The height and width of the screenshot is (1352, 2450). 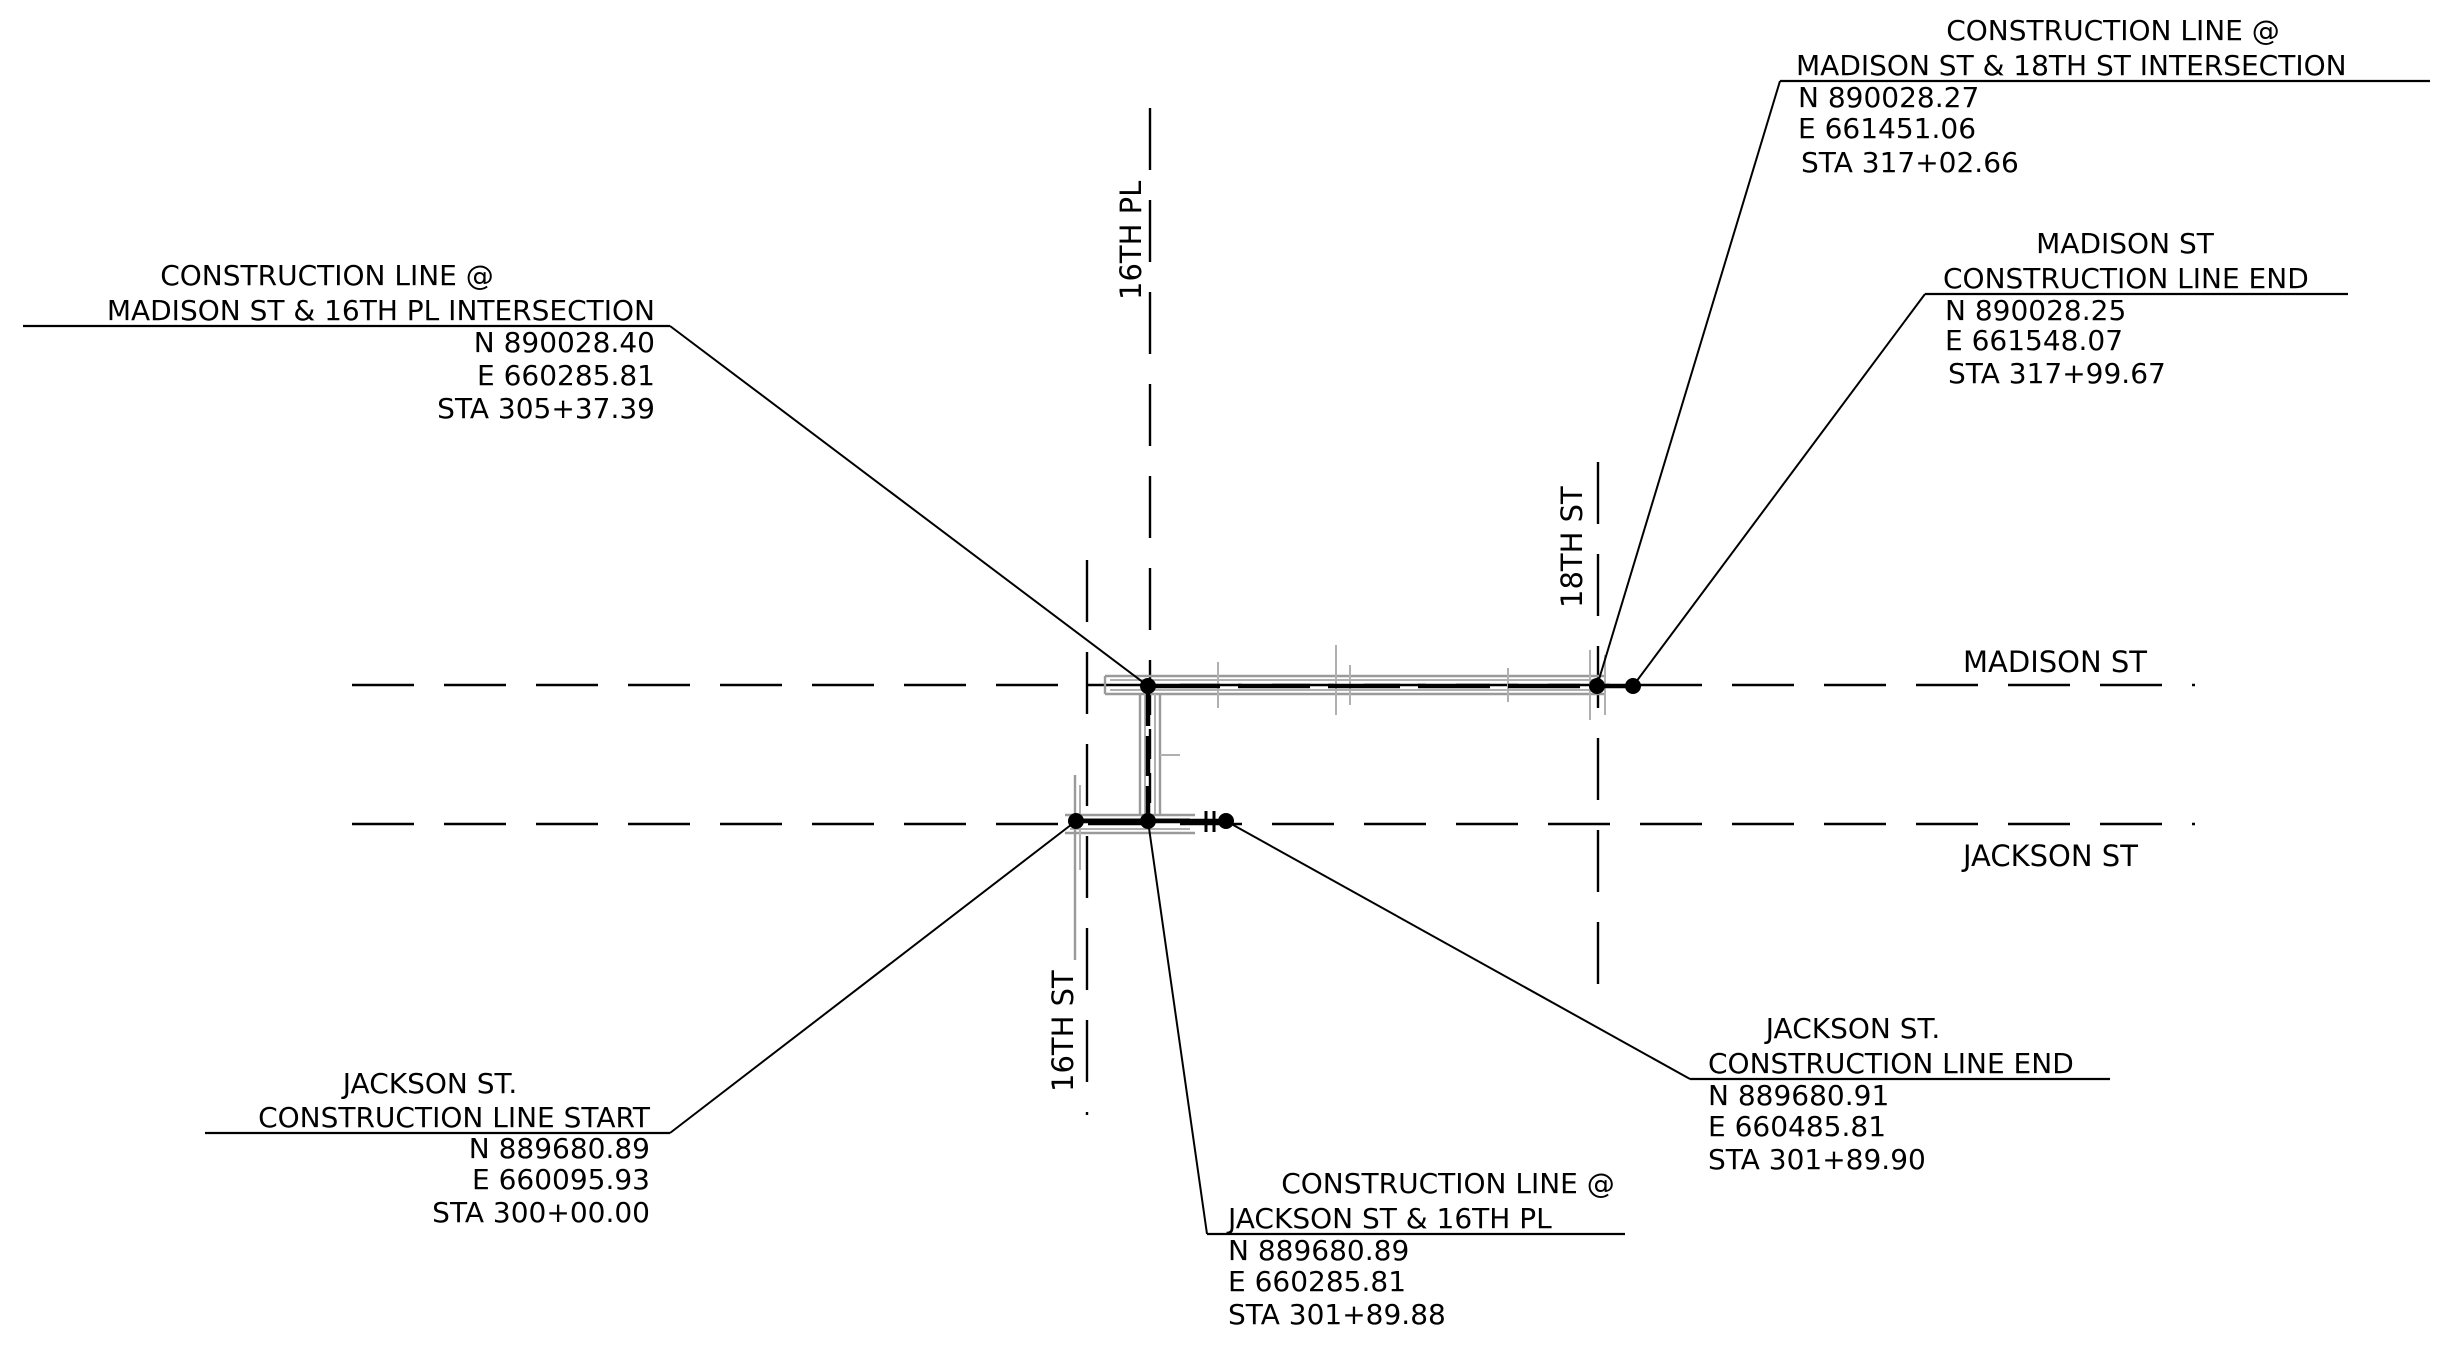 I want to click on station: STA 301+89.88, so click(x=1337, y=1314).